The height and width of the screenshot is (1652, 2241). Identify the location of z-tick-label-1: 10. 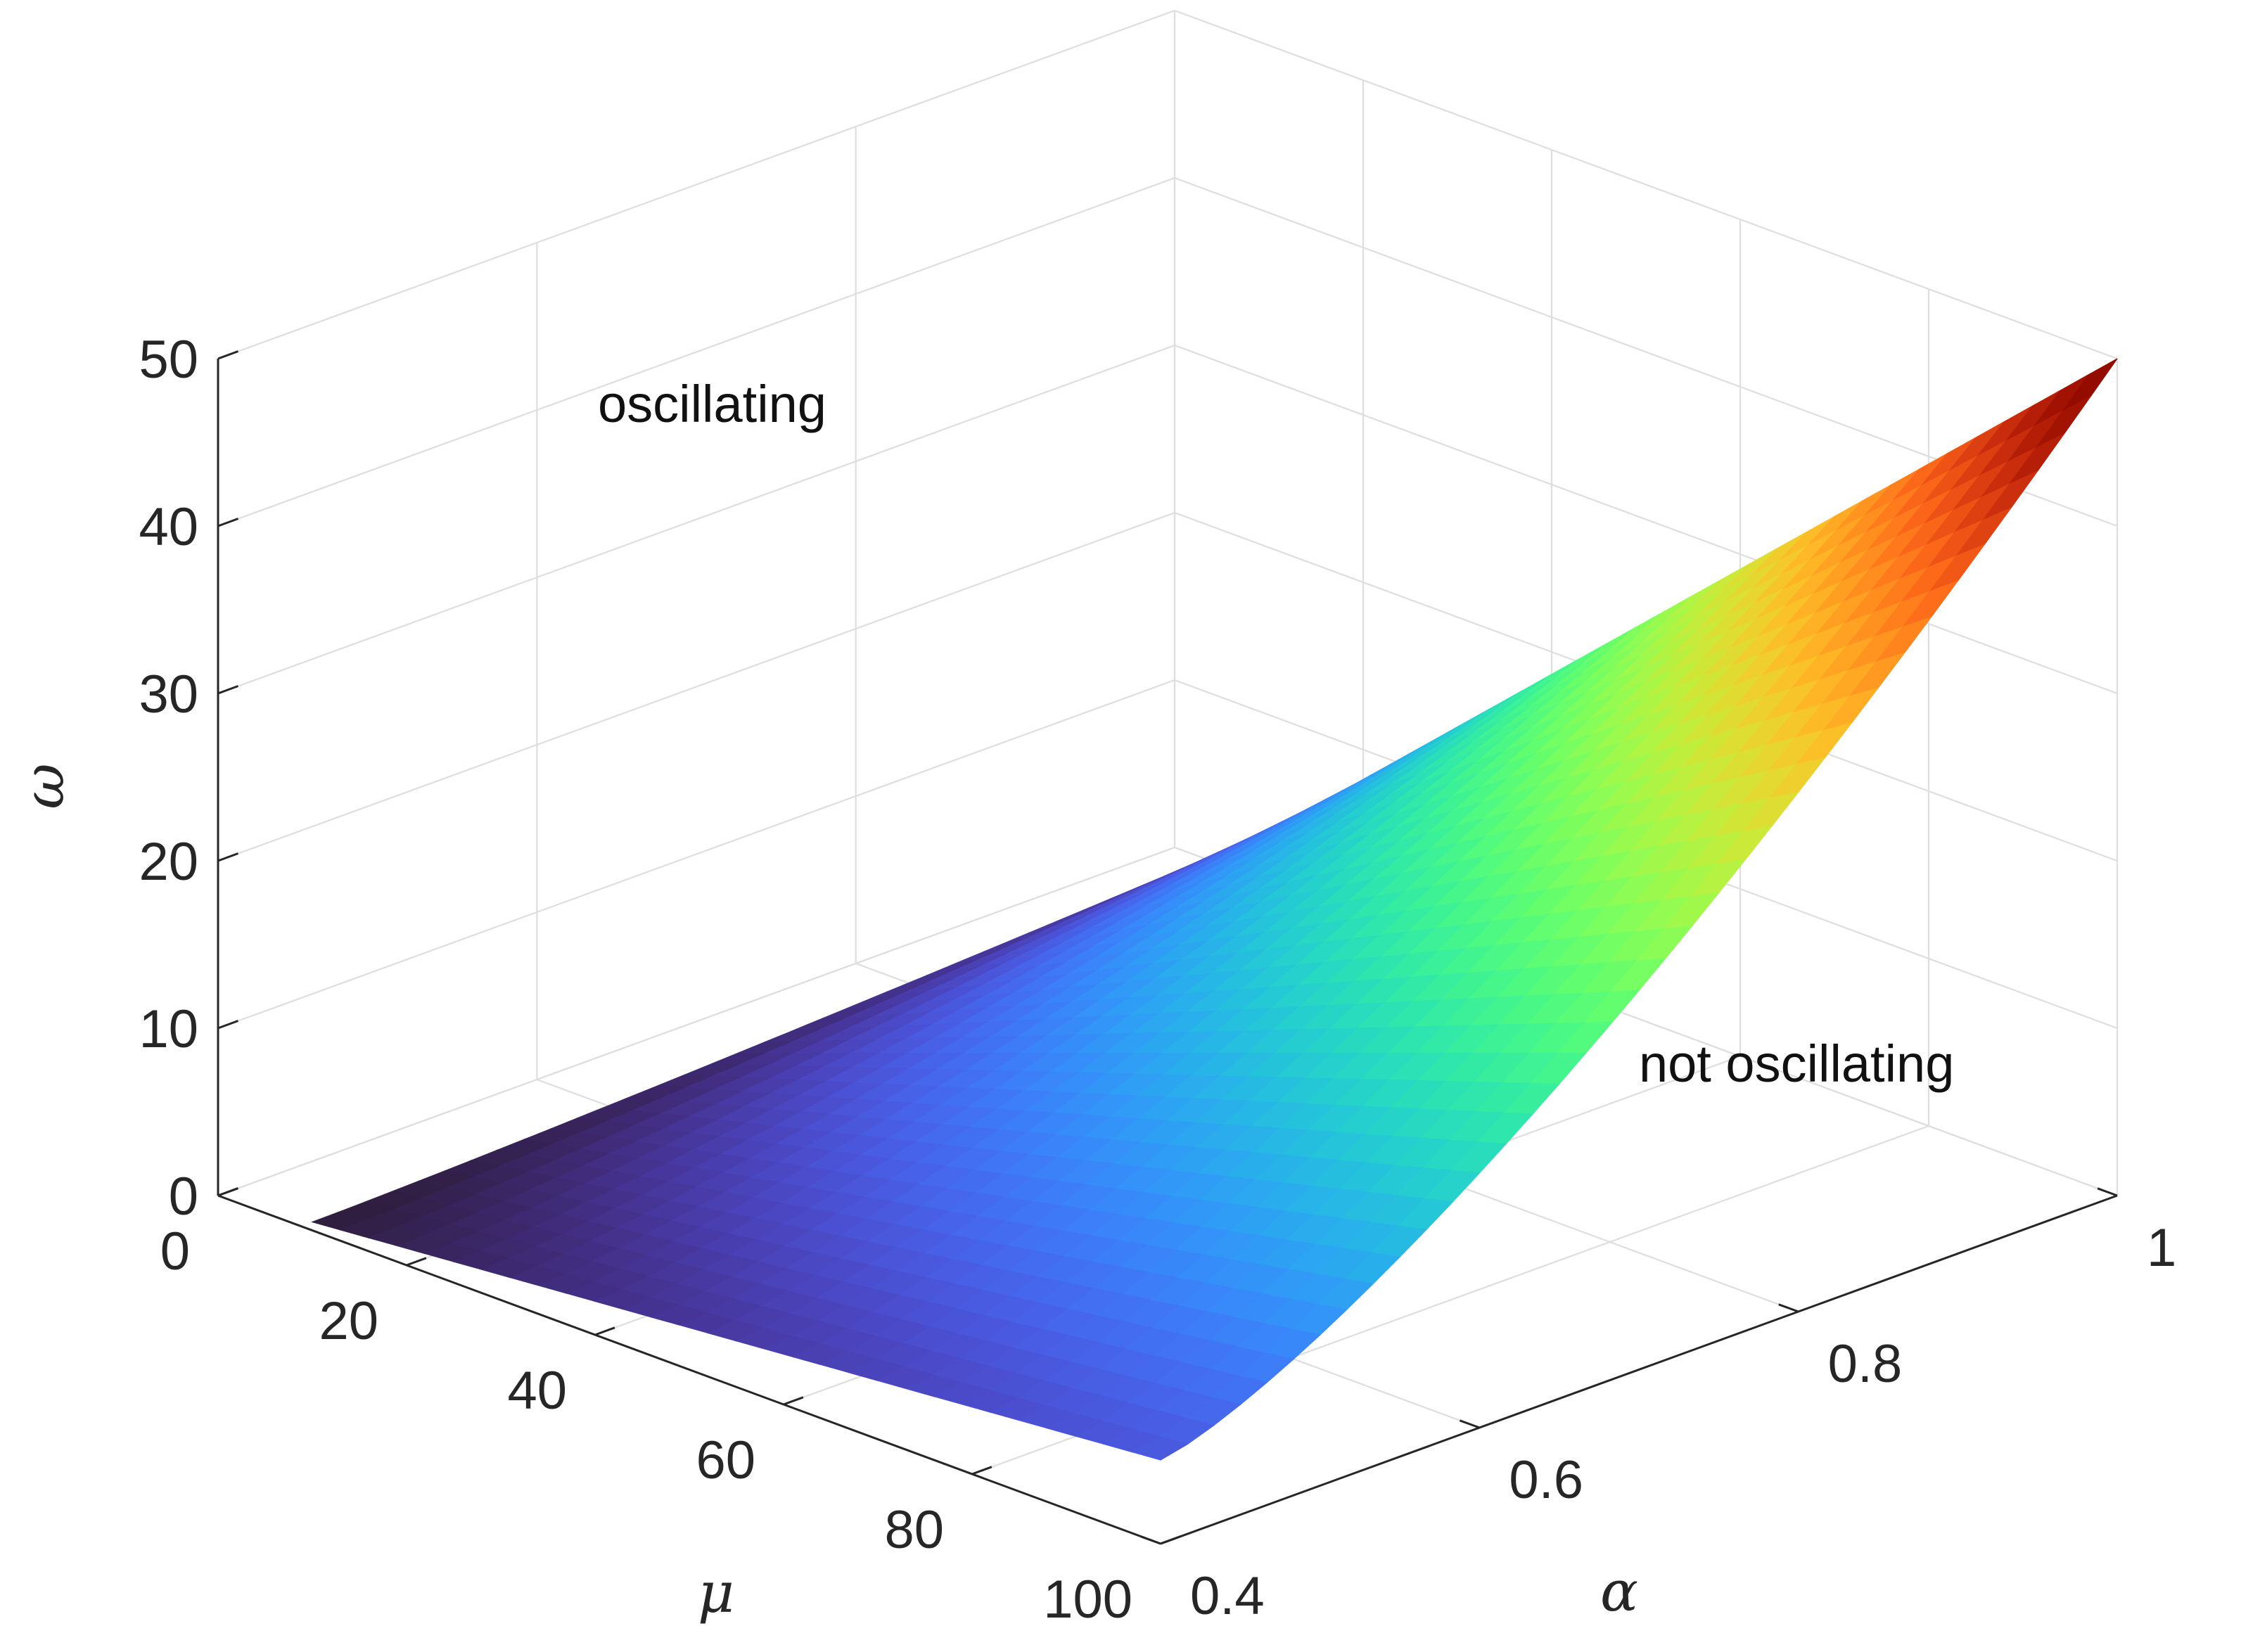
(168, 1029).